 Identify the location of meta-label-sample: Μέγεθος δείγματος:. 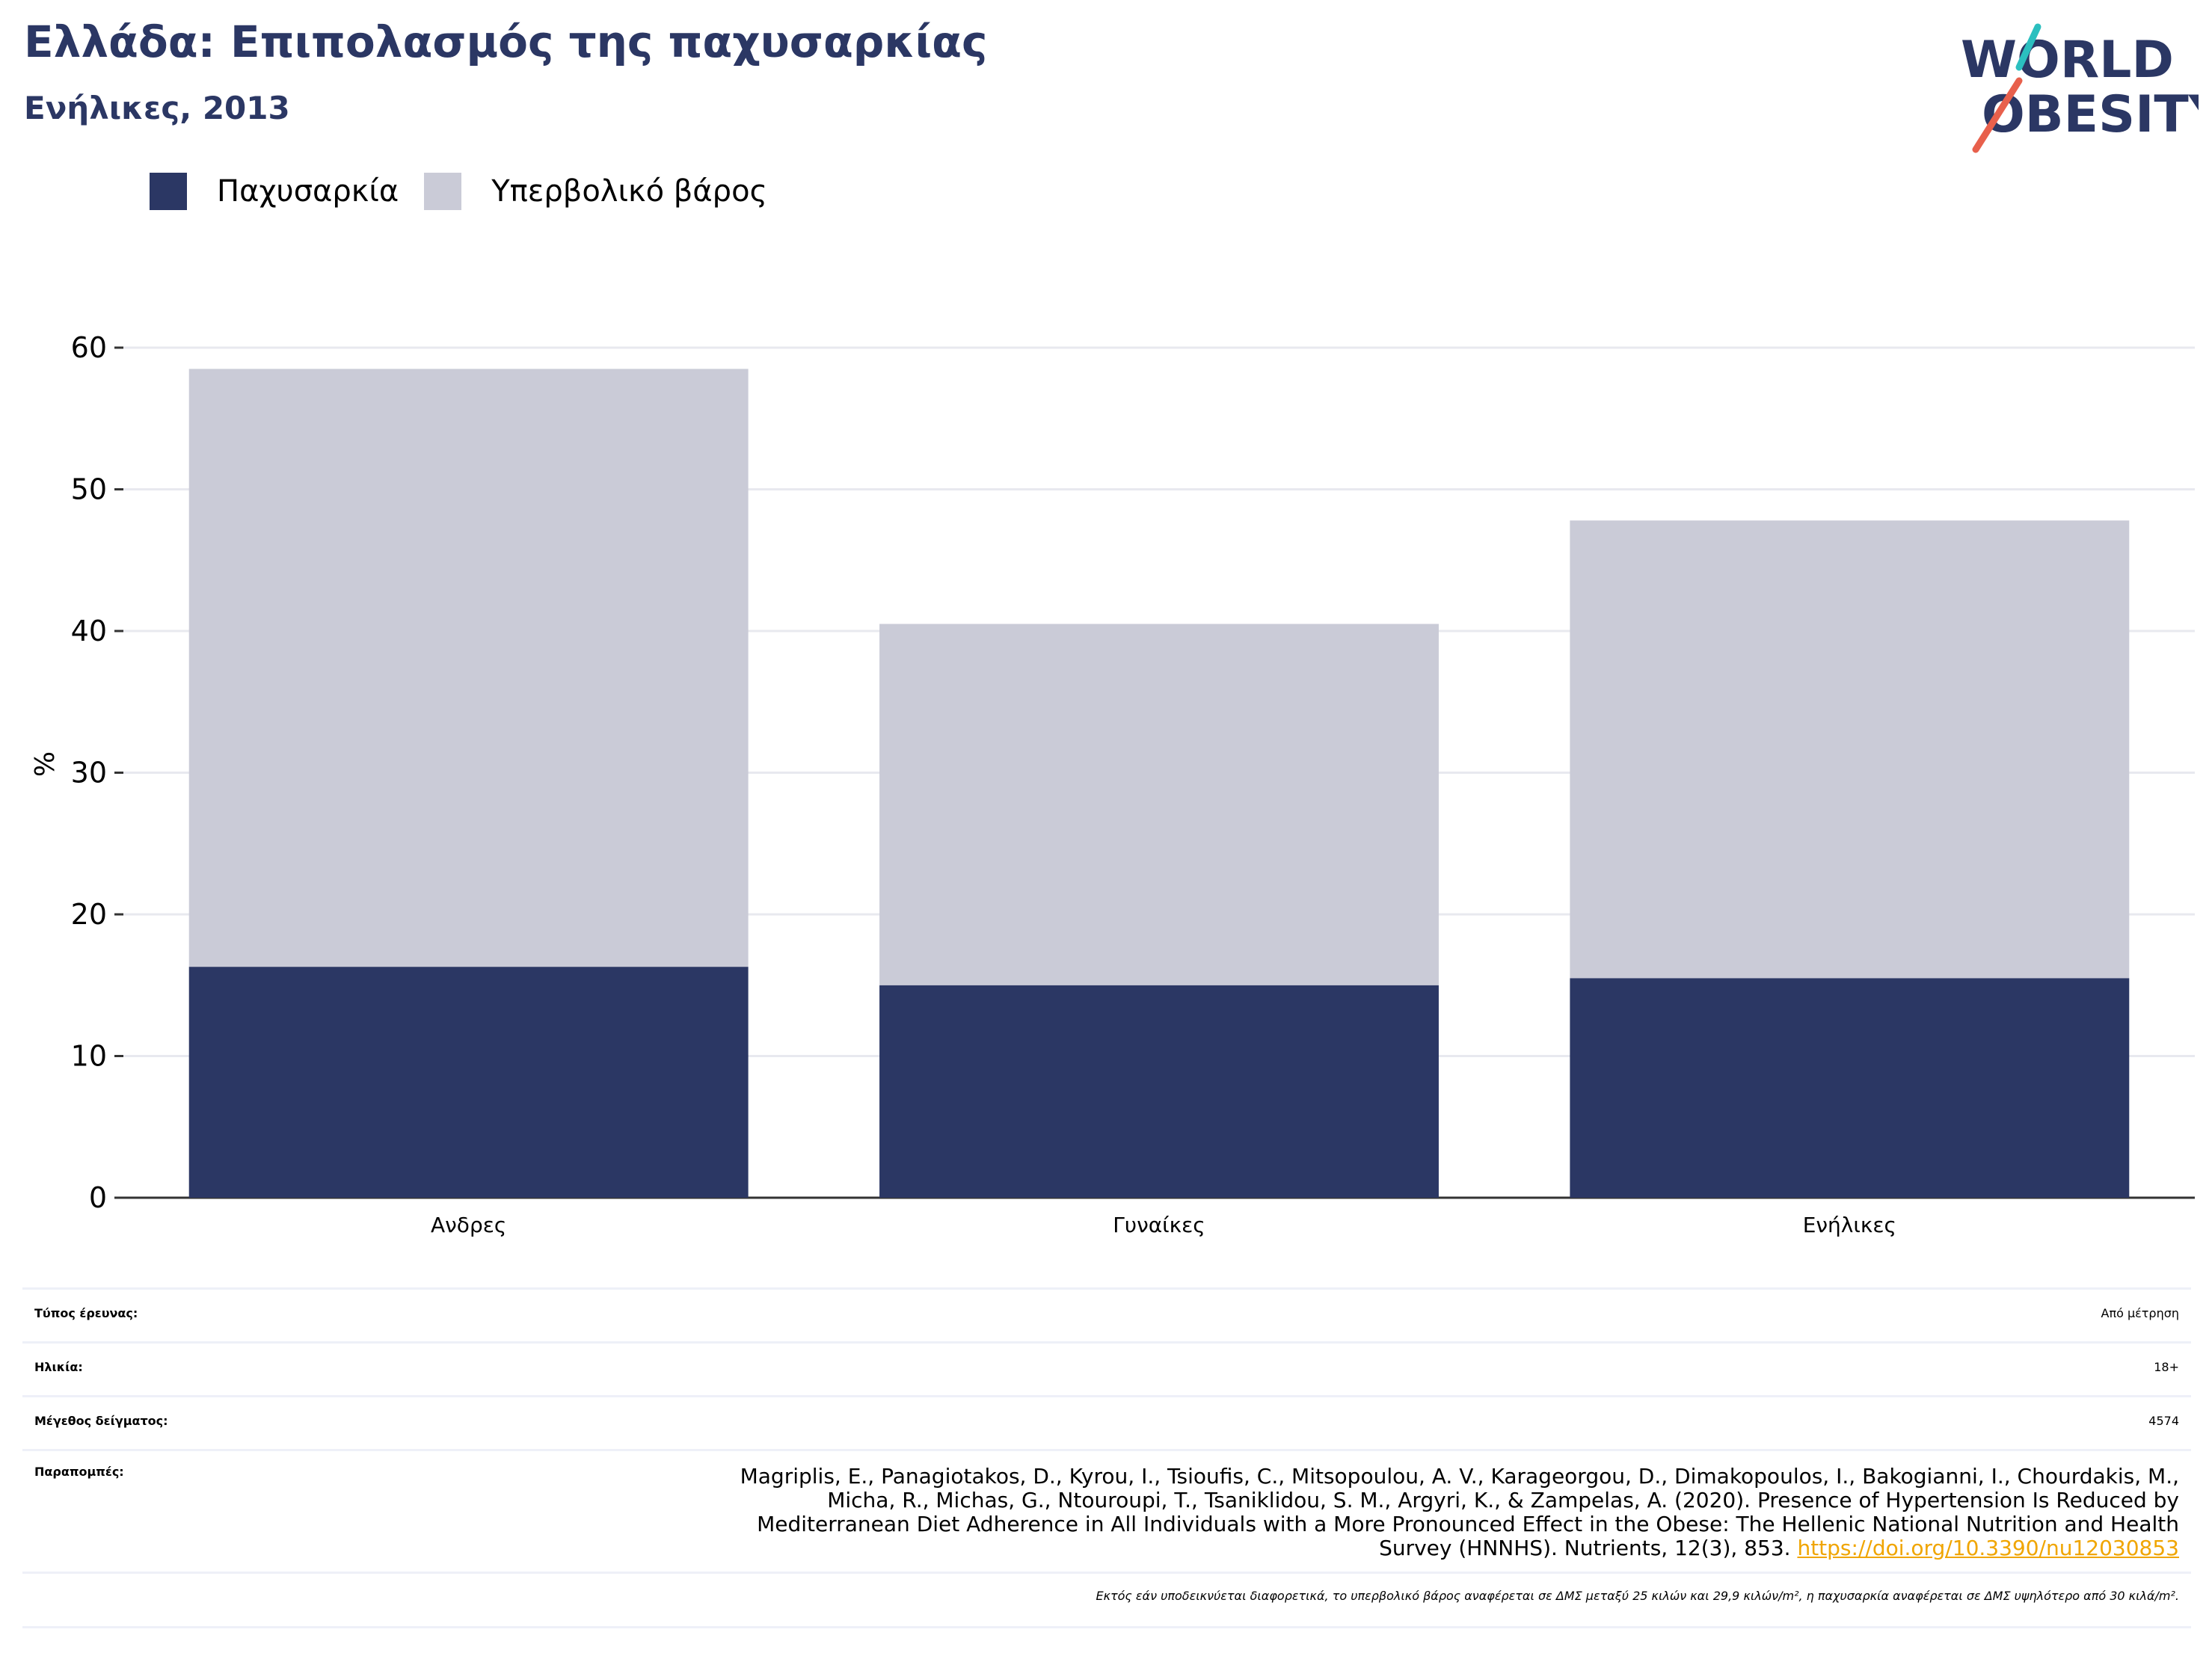
(101, 1421).